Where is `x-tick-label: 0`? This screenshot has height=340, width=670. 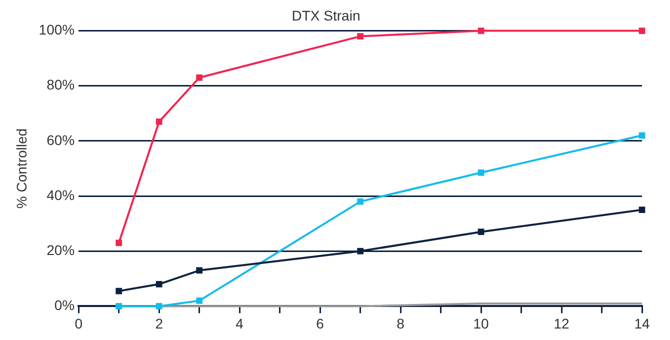
x-tick-label: 0 is located at coordinates (78, 323).